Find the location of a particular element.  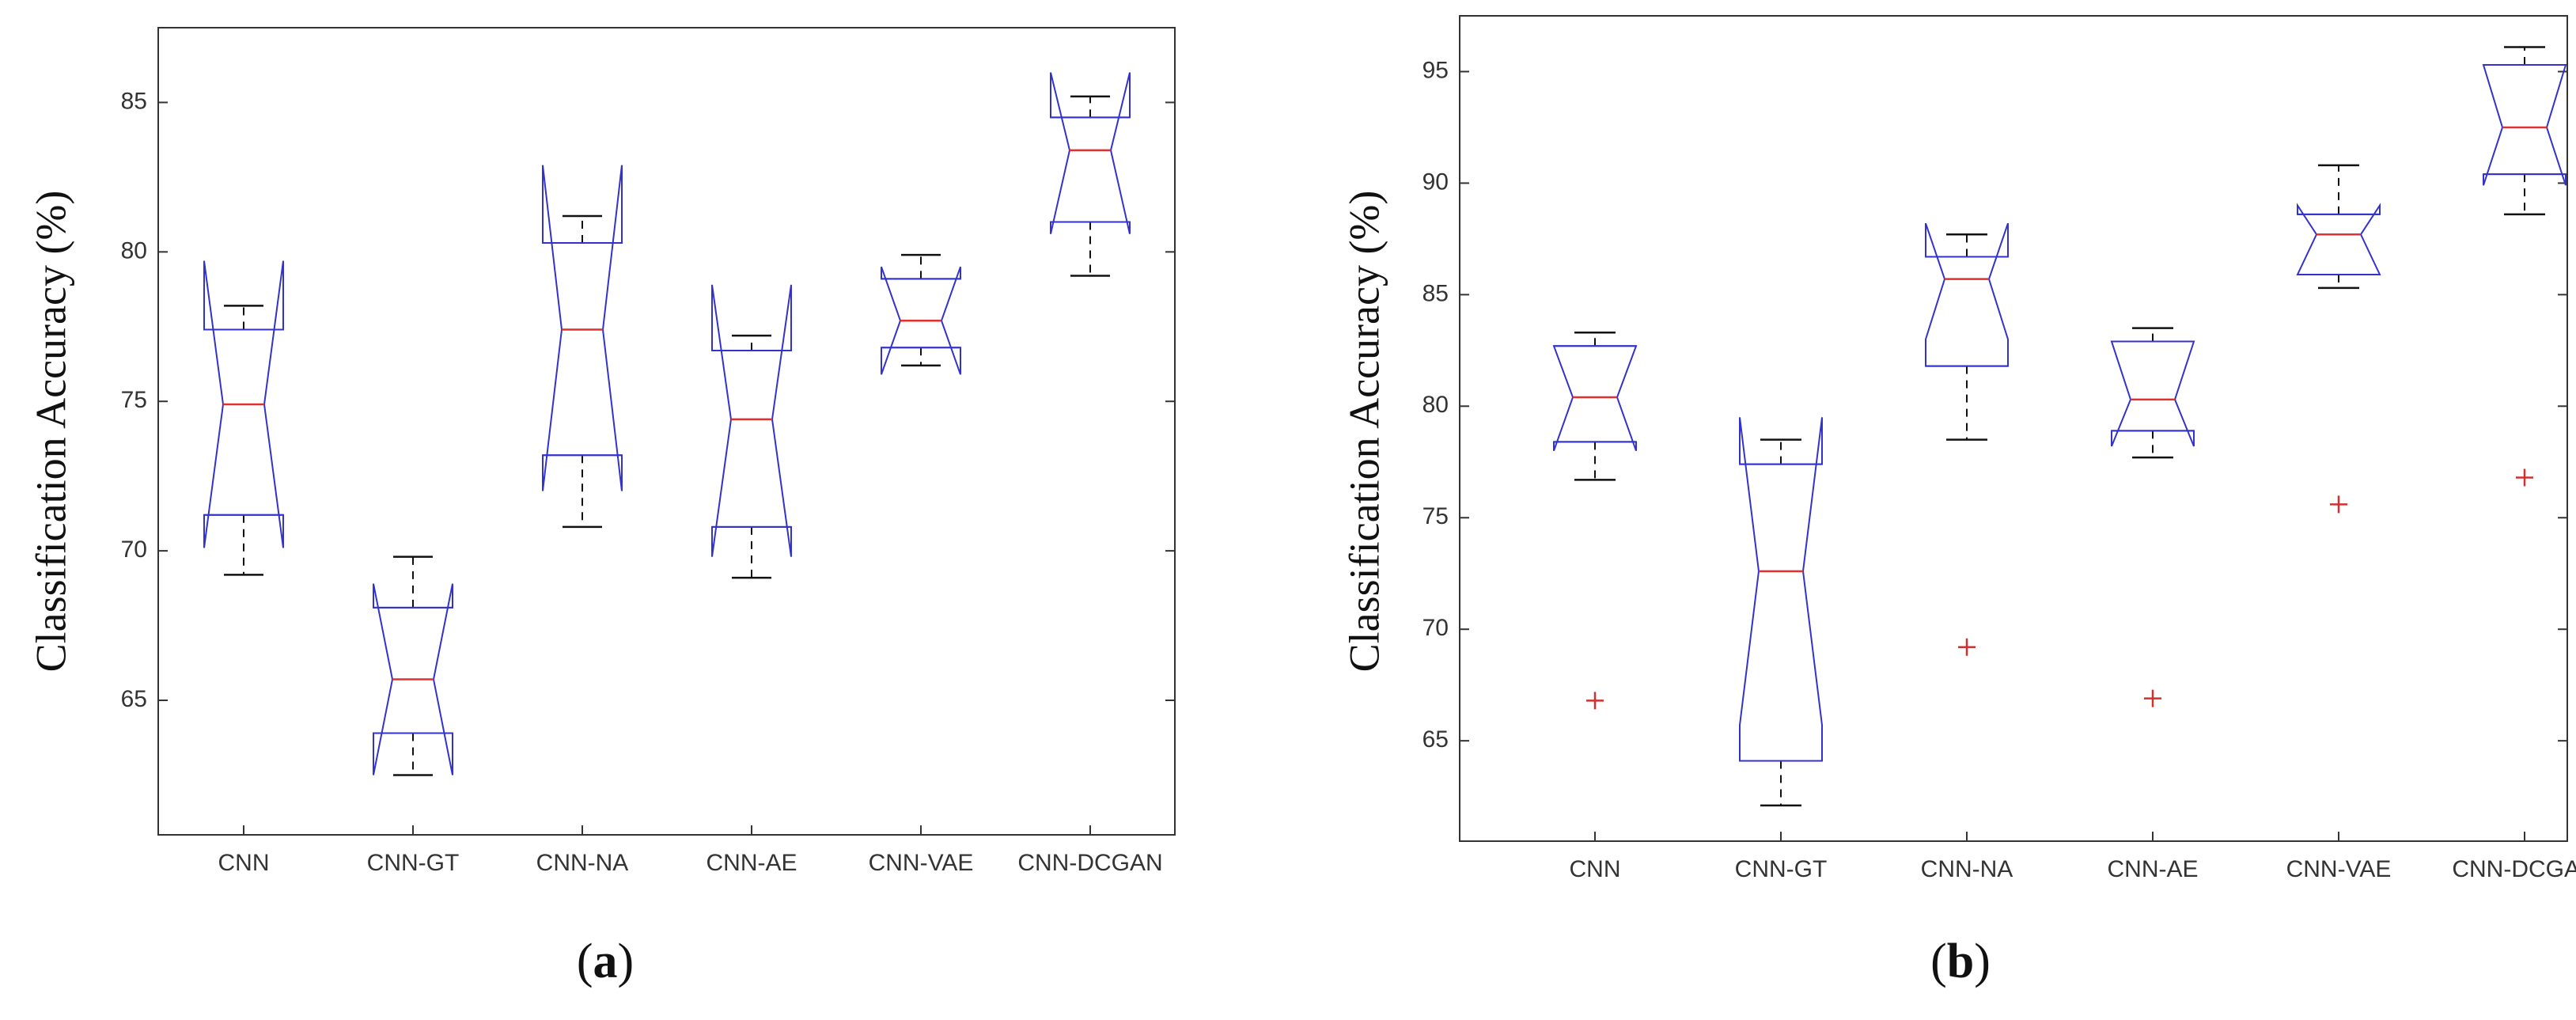

panel-b-x-axis: CNN CNN-GT CNN-NA CNN-AE CNN-VAE CNN-DCGAN is located at coordinates (2073, 857).